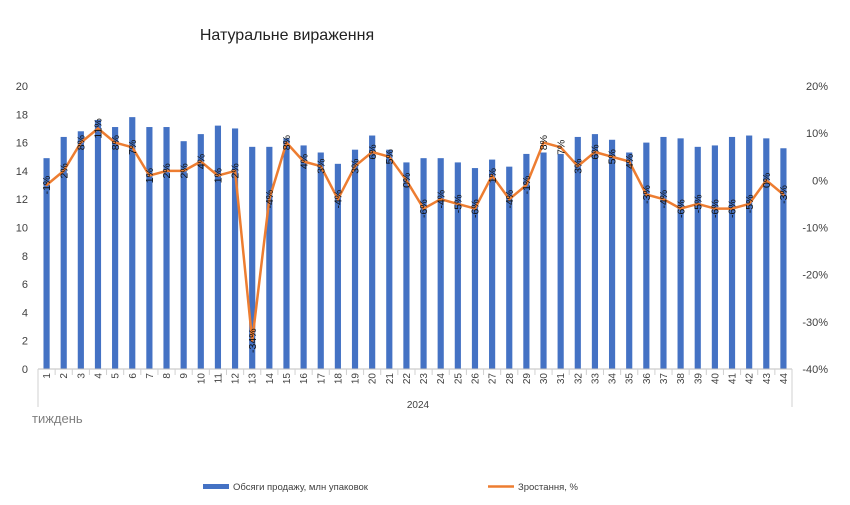  I want to click on growth-data-label: 5%, so click(390, 156).